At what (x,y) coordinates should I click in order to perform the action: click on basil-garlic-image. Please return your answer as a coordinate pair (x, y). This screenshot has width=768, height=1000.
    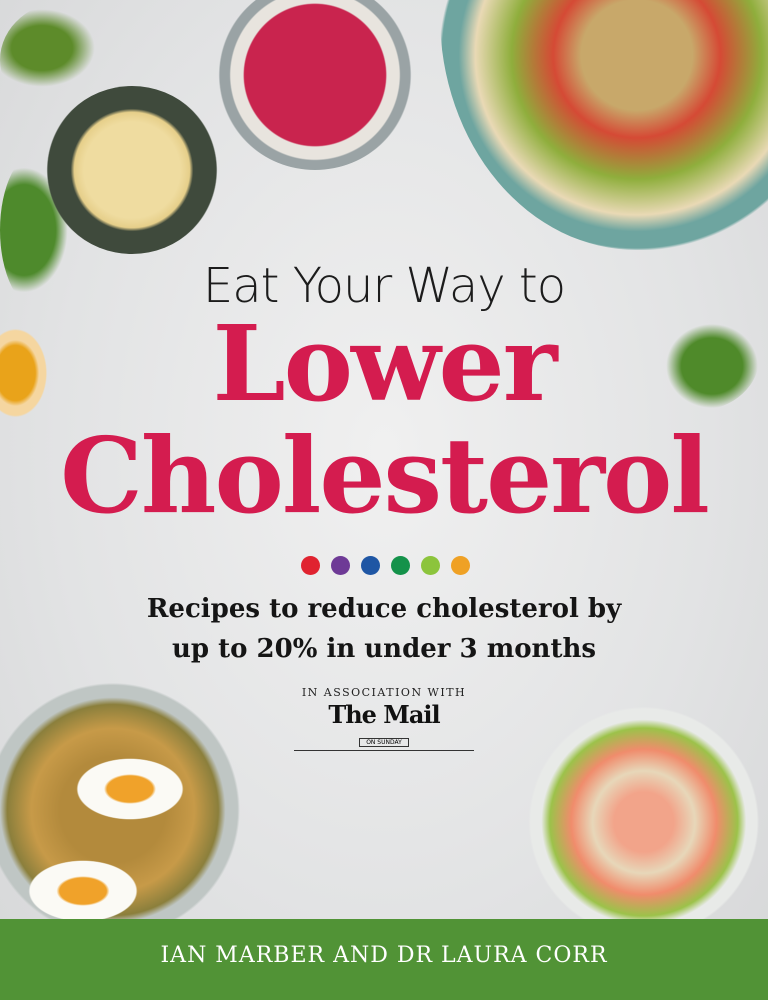
    Looking at the image, I should click on (700, 355).